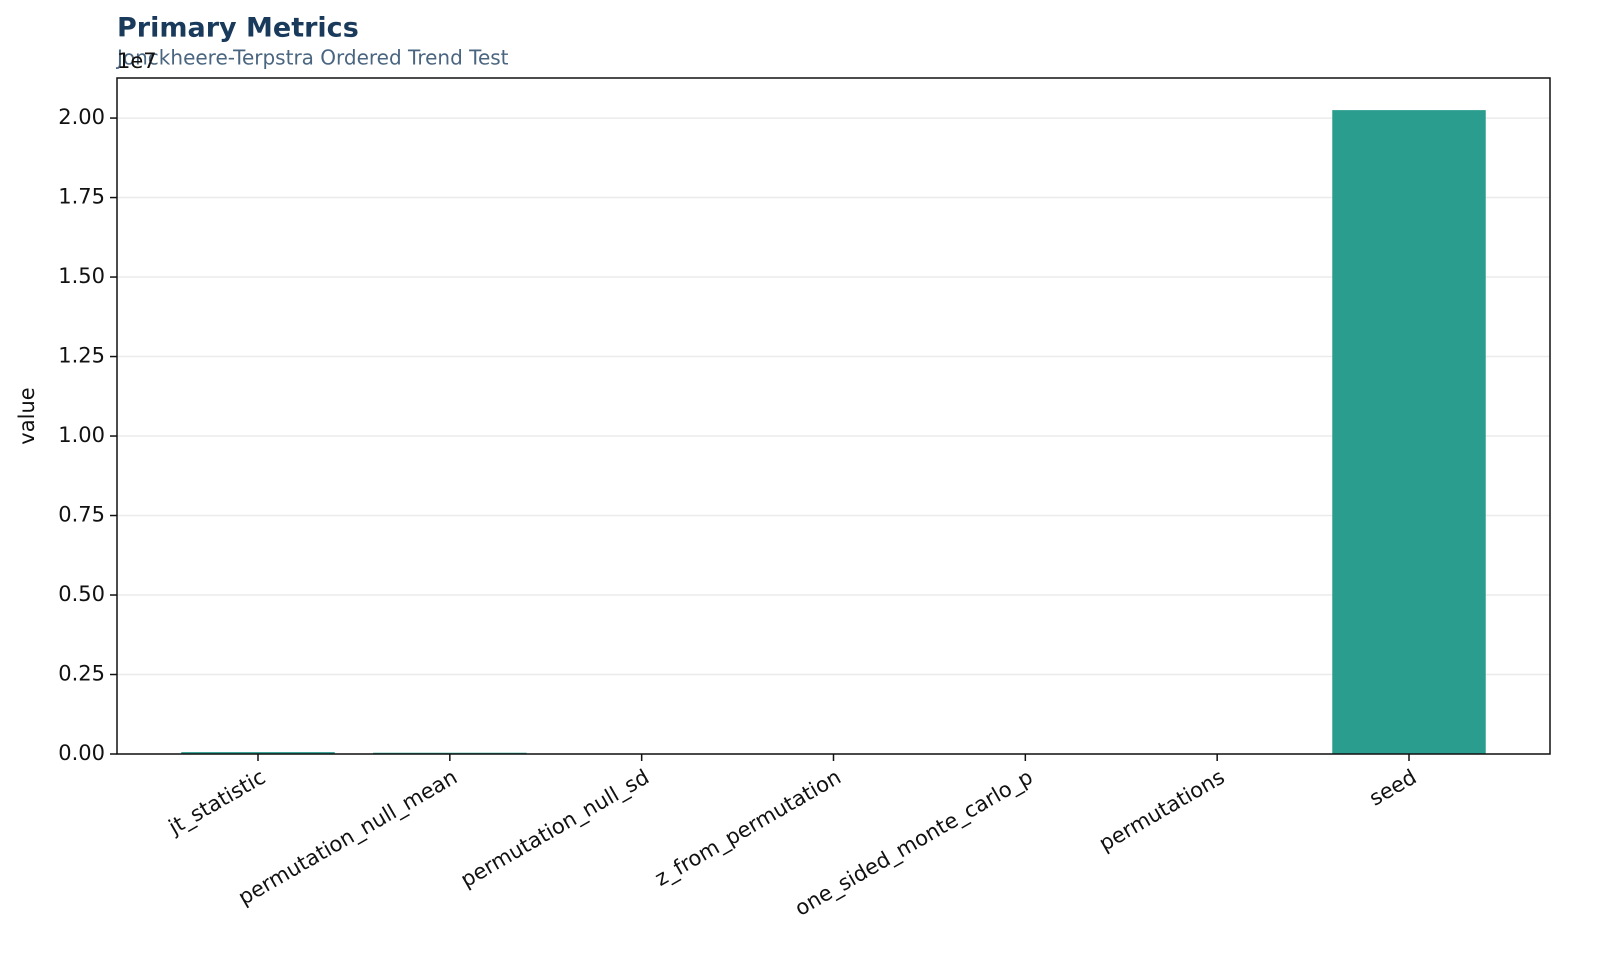 This screenshot has width=1600, height=978. Describe the element at coordinates (81, 197) in the screenshot. I see `y-tick-label: 1.75` at that location.